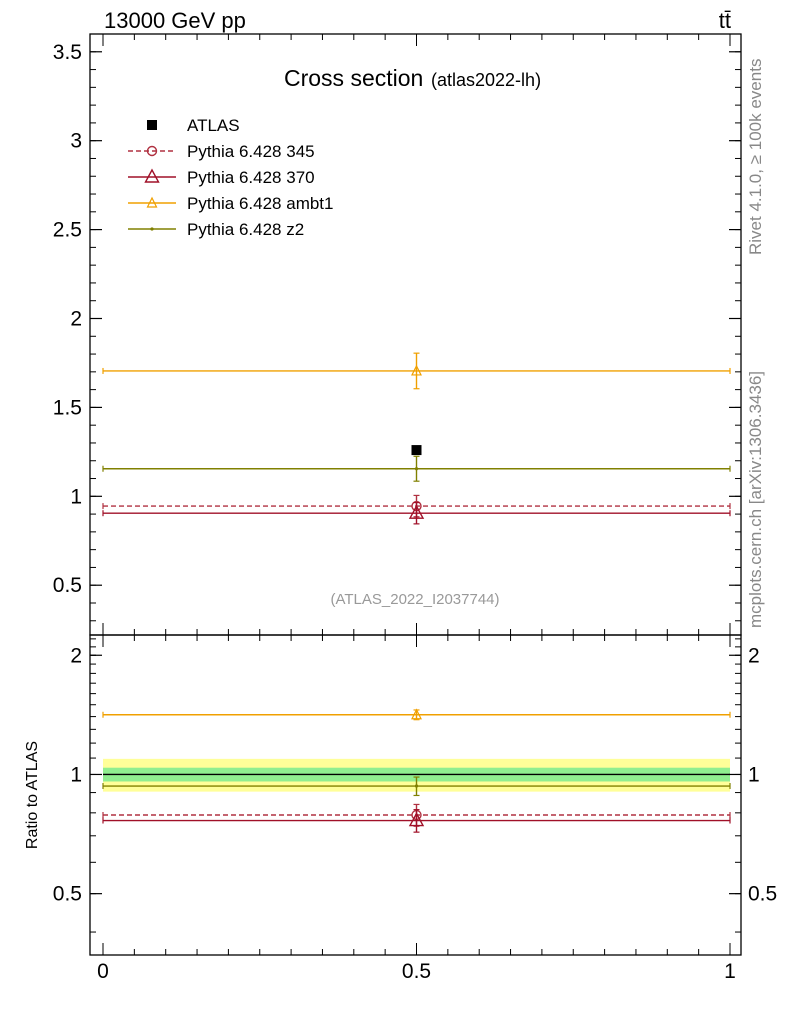 This screenshot has width=786, height=1024. I want to click on legend-item-pythia-6-428-z2: Pythia 6.428 z2, so click(216, 229).